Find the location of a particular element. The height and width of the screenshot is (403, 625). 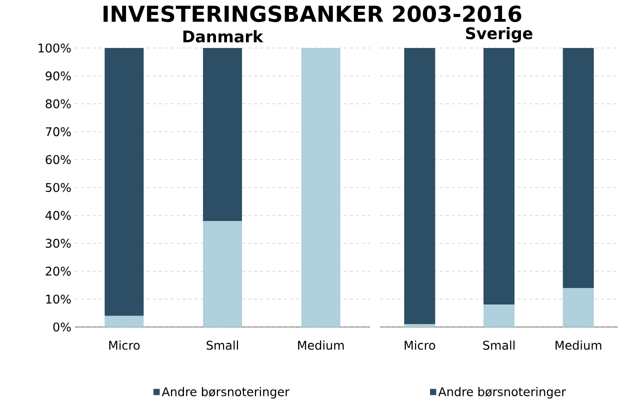

y-tick-label: 40% is located at coordinates (58, 215).